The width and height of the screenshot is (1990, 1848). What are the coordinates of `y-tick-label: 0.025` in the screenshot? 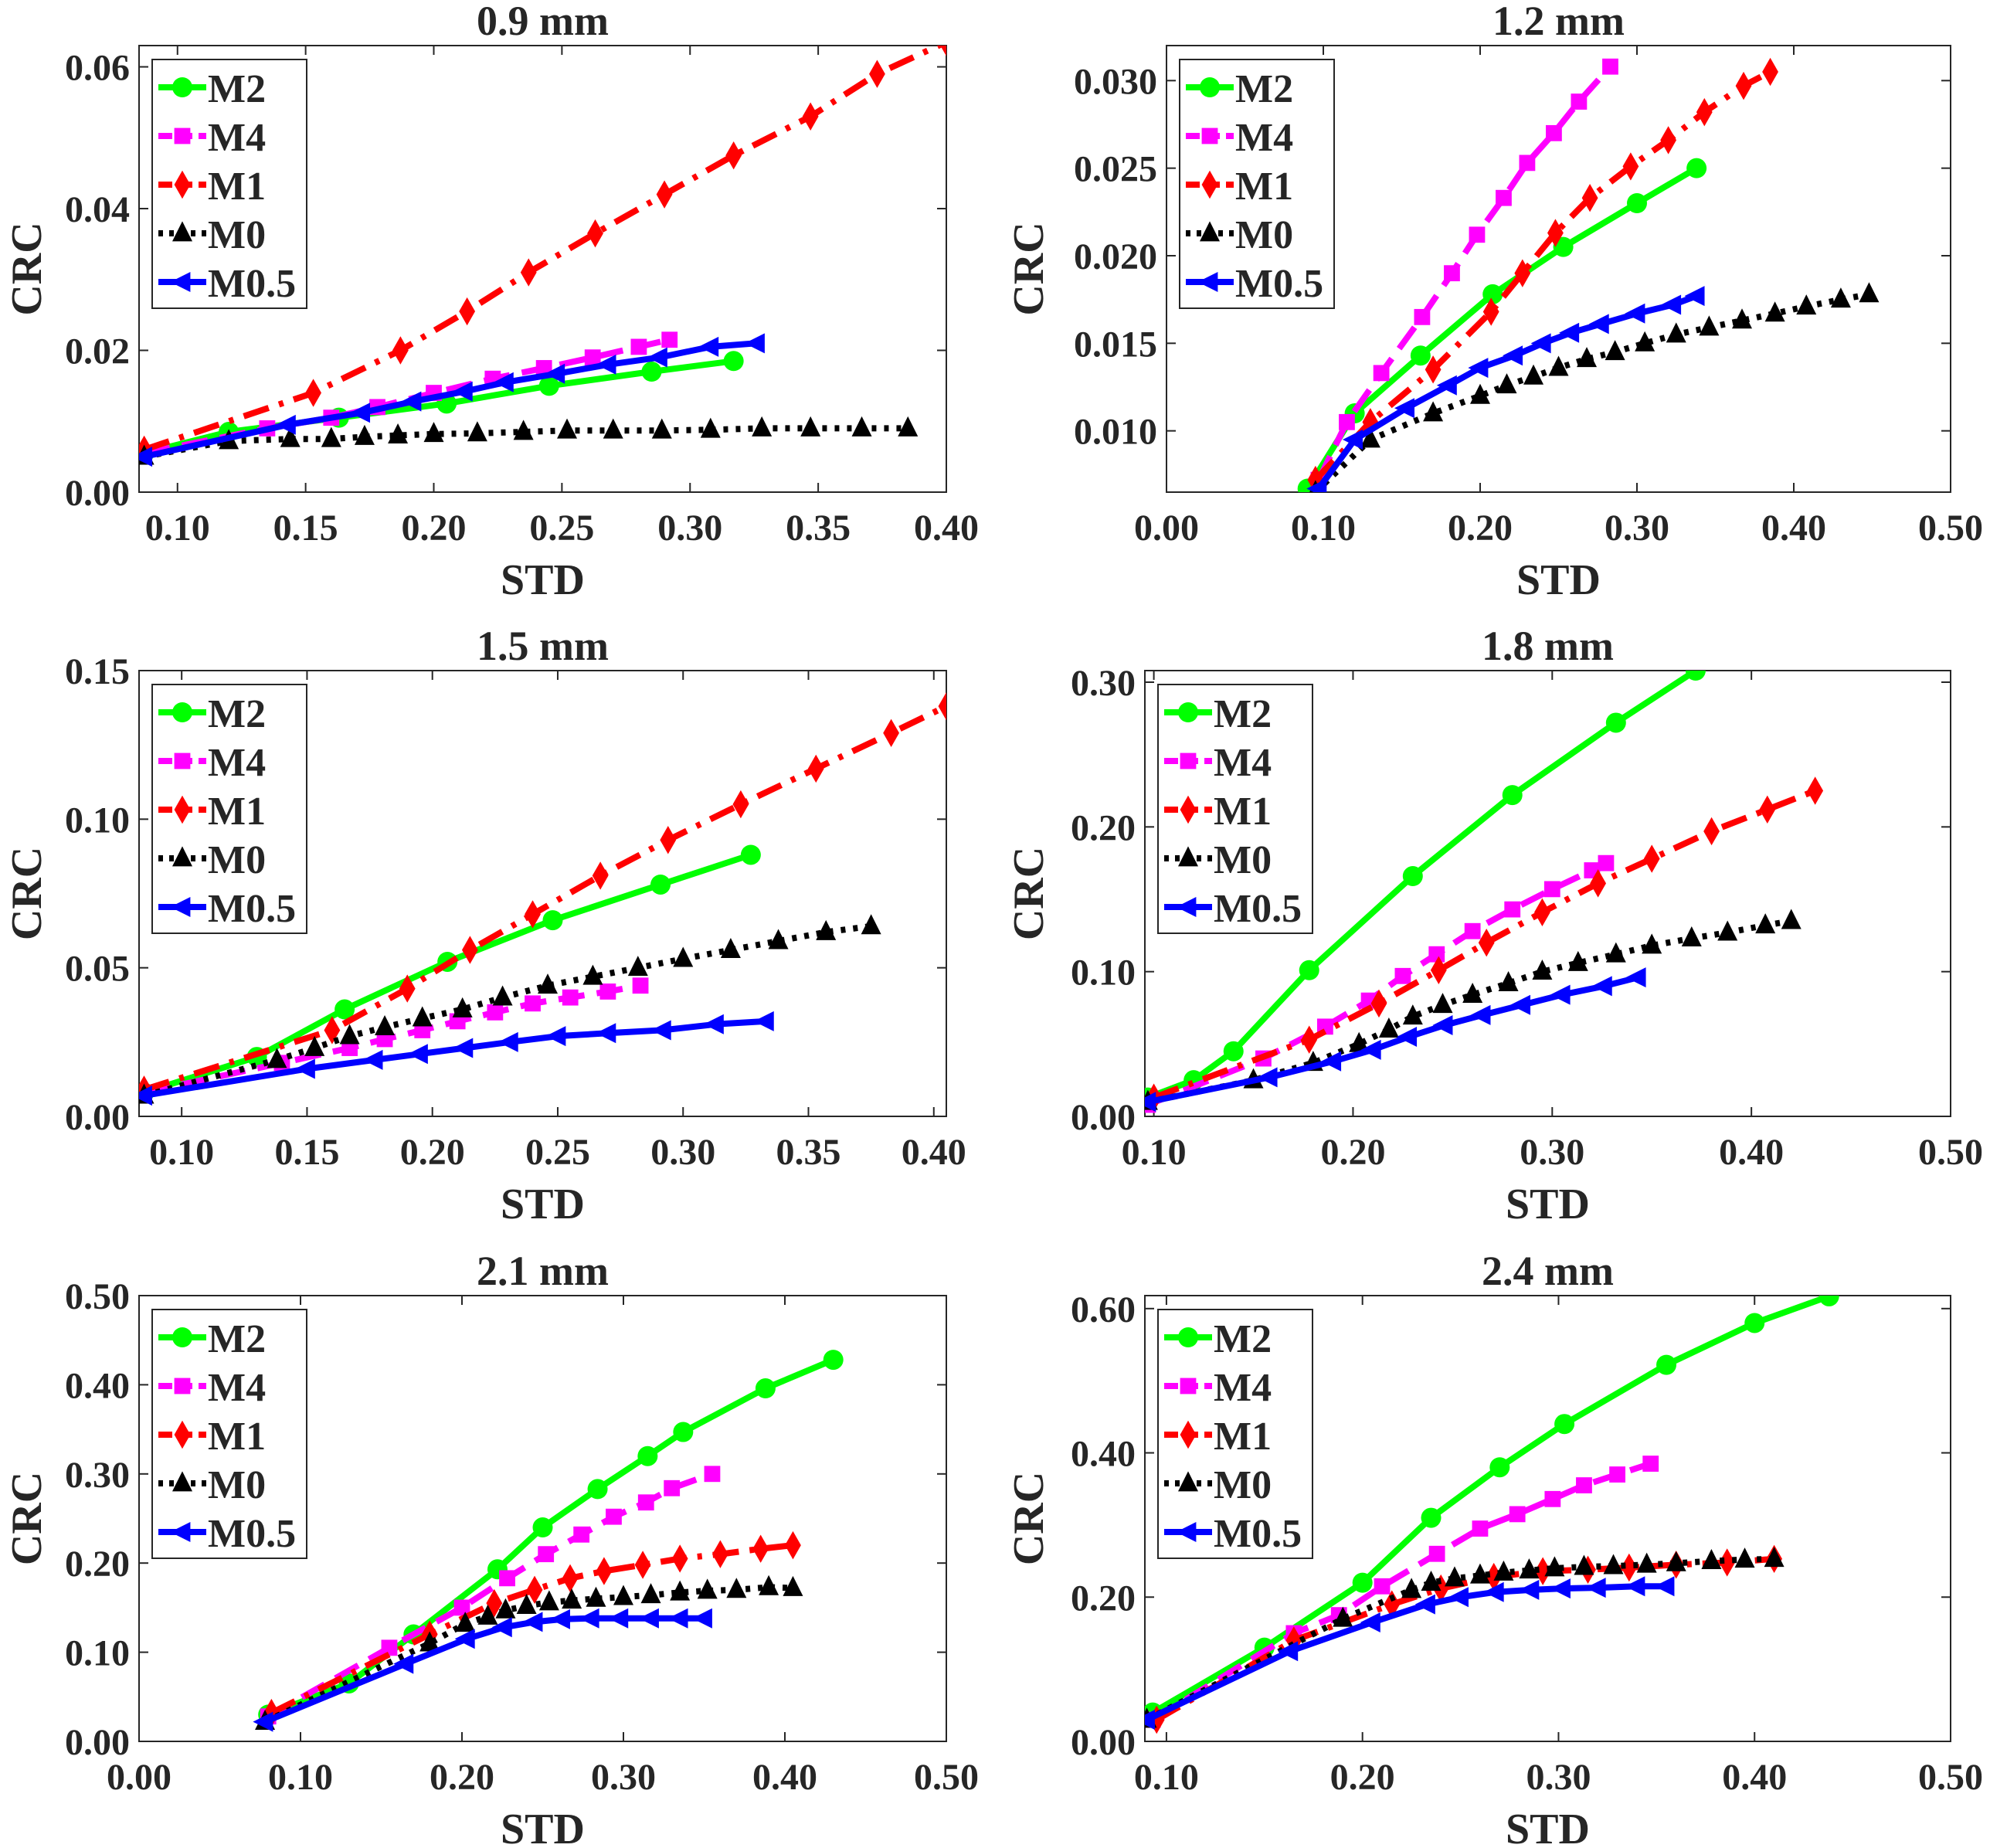 It's located at (1115, 170).